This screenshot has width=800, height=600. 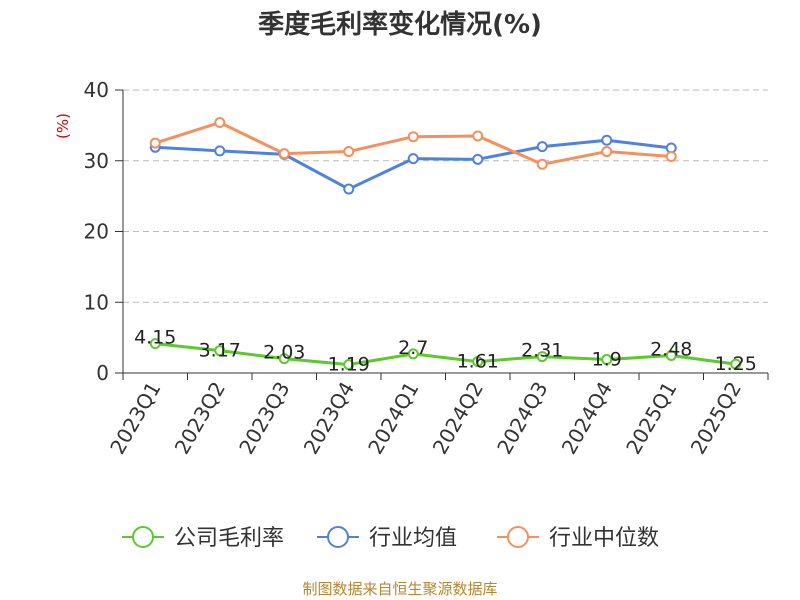 I want to click on data-label: 2.7, so click(x=413, y=348).